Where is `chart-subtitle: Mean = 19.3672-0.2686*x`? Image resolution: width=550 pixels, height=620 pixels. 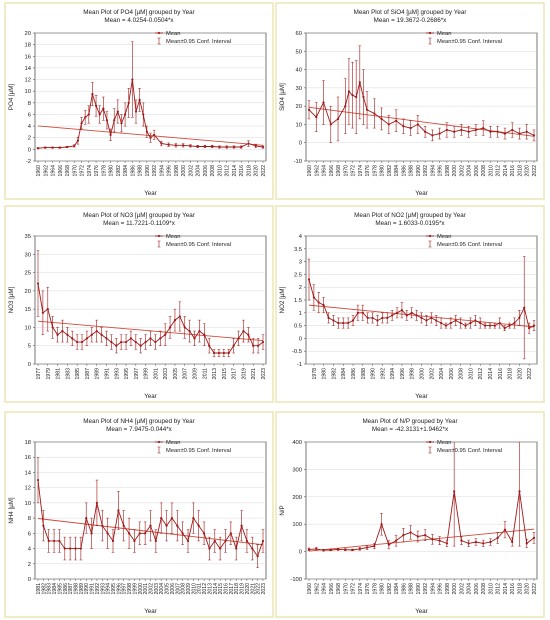 chart-subtitle: Mean = 19.3672-0.2686*x is located at coordinates (410, 20).